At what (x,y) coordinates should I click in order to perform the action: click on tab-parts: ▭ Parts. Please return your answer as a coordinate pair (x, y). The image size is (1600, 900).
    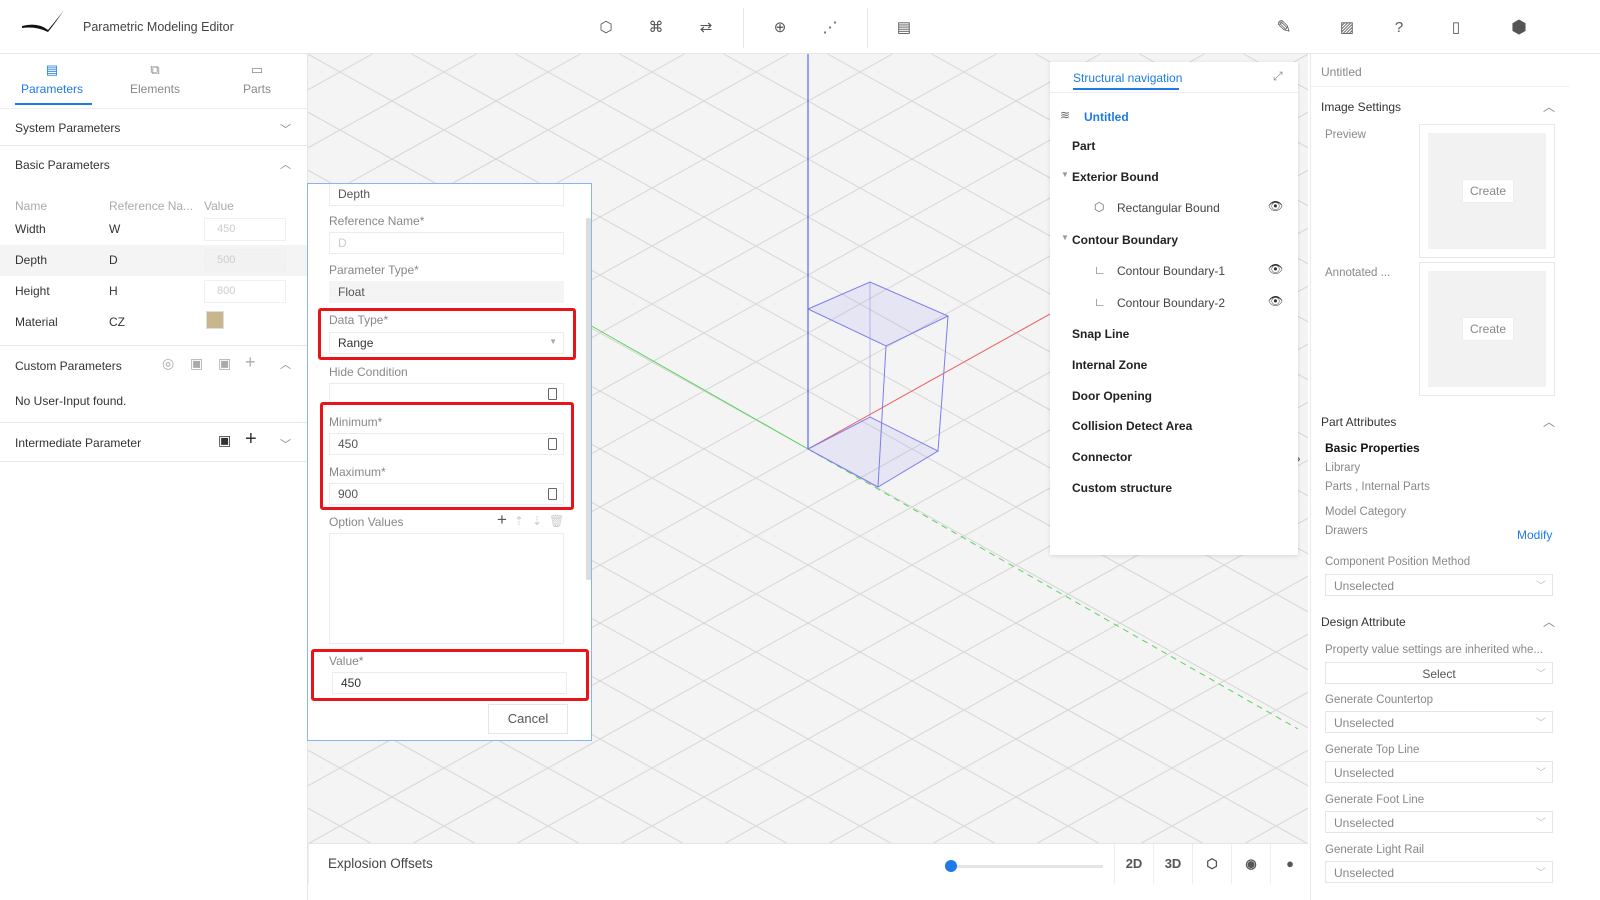
    Looking at the image, I should click on (257, 79).